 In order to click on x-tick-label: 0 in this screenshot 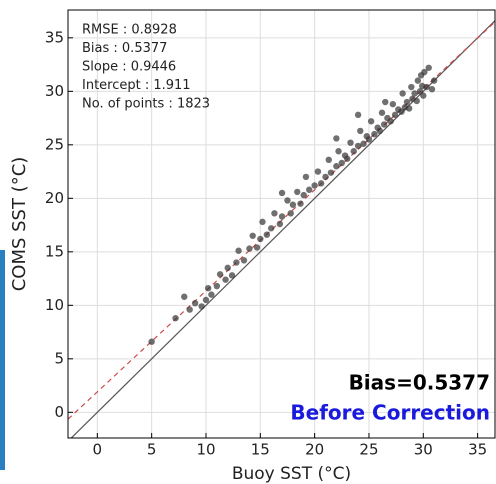, I will do `click(98, 450)`.